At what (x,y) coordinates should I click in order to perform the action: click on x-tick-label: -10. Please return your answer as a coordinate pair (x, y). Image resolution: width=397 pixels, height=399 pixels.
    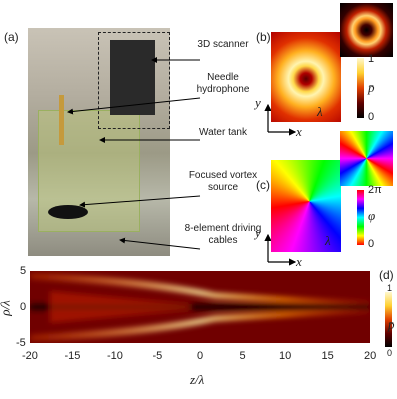
    Looking at the image, I should click on (115, 356).